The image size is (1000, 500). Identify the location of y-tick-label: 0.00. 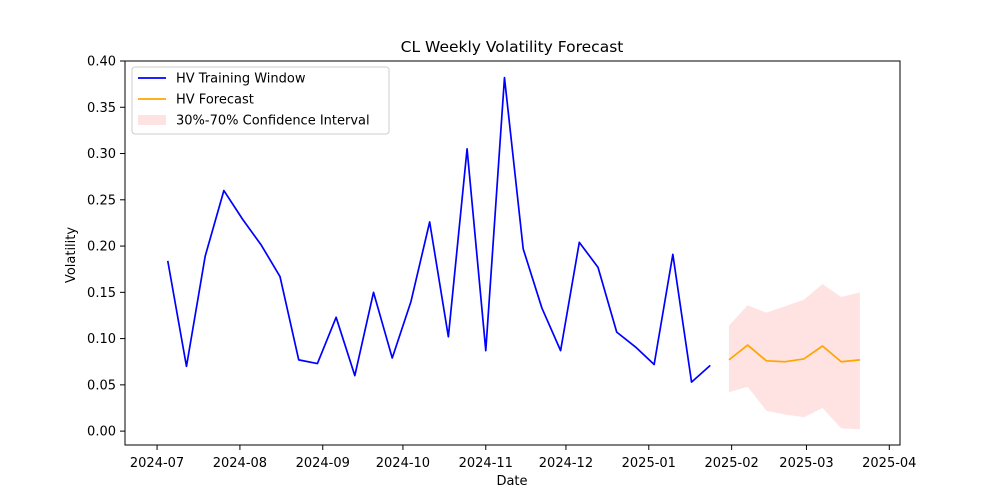
(101, 432).